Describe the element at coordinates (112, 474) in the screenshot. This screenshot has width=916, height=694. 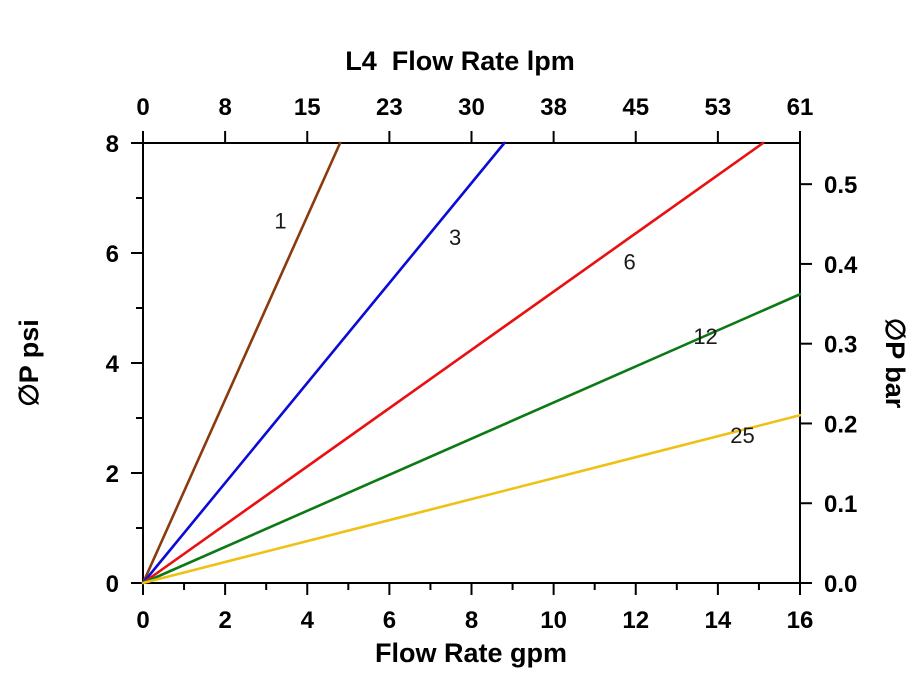
I see `y-left-tick-label: 2` at that location.